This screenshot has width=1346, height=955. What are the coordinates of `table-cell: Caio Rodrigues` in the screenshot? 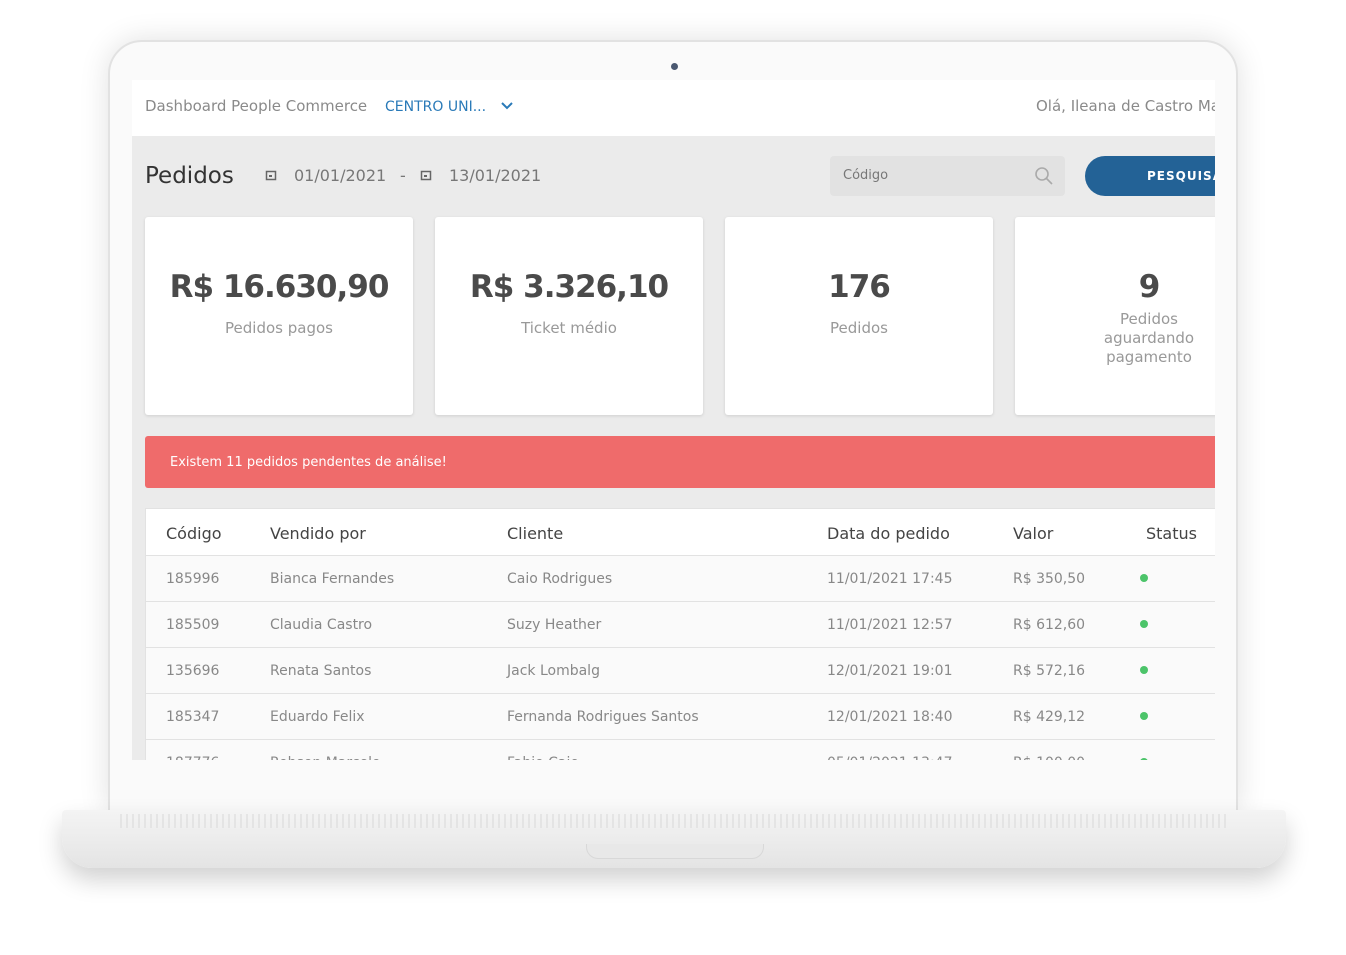 It's located at (560, 579).